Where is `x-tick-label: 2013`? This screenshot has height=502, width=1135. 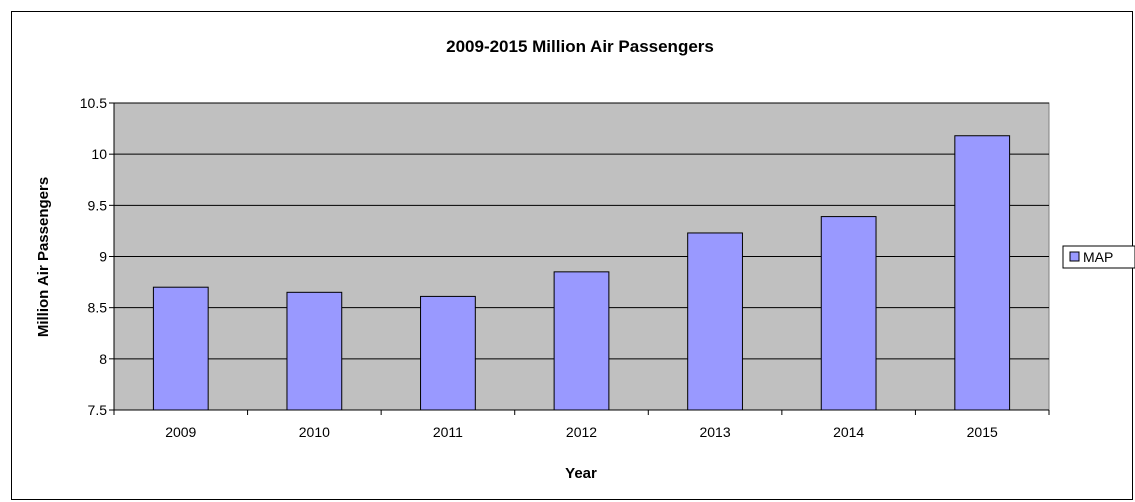
x-tick-label: 2013 is located at coordinates (714, 432).